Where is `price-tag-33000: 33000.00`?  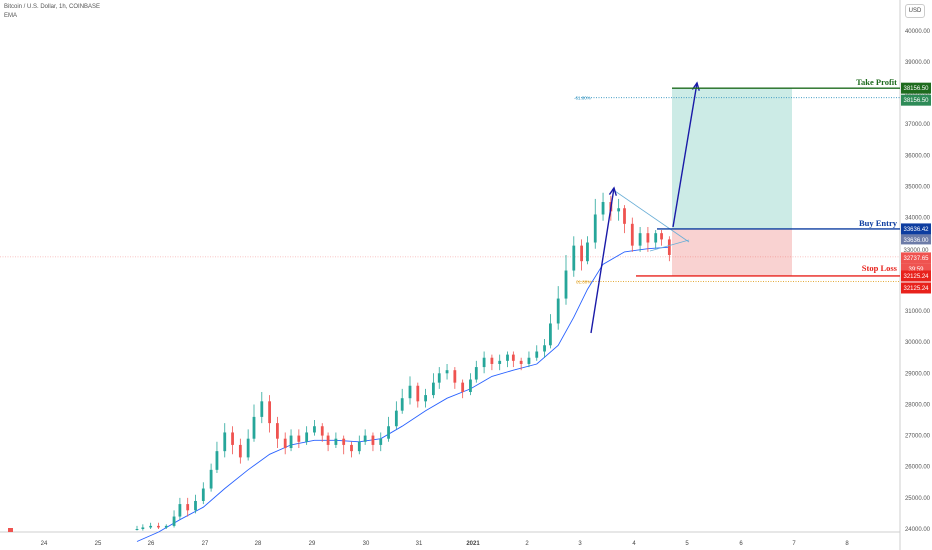
price-tag-33000: 33000.00 is located at coordinates (916, 251).